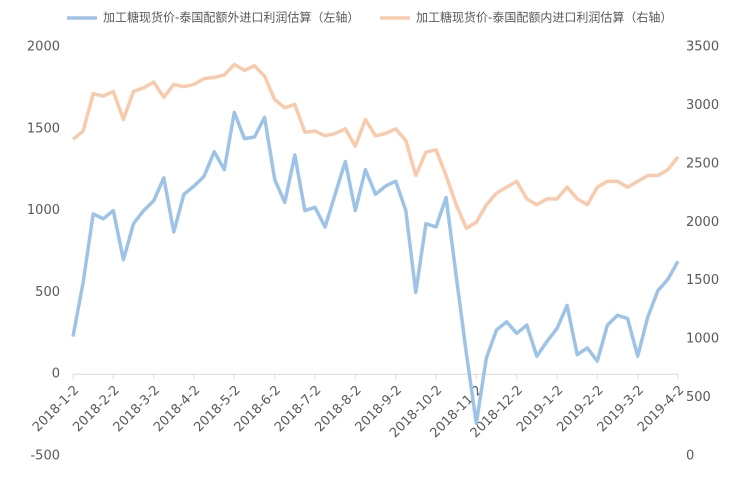 This screenshot has width=742, height=488. I want to click on y2-tick-label: 1500, so click(702, 280).